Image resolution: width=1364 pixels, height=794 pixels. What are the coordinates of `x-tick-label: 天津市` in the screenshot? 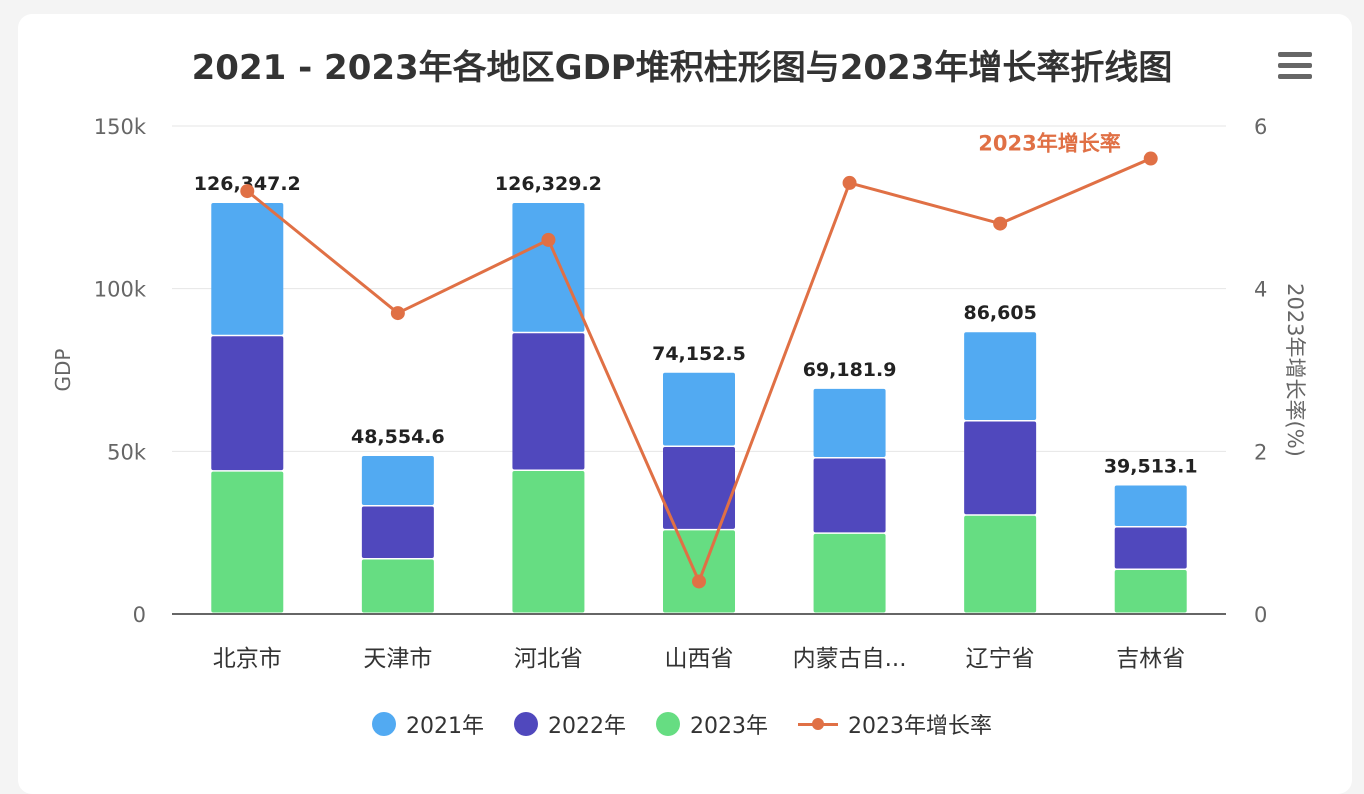 It's located at (397, 659).